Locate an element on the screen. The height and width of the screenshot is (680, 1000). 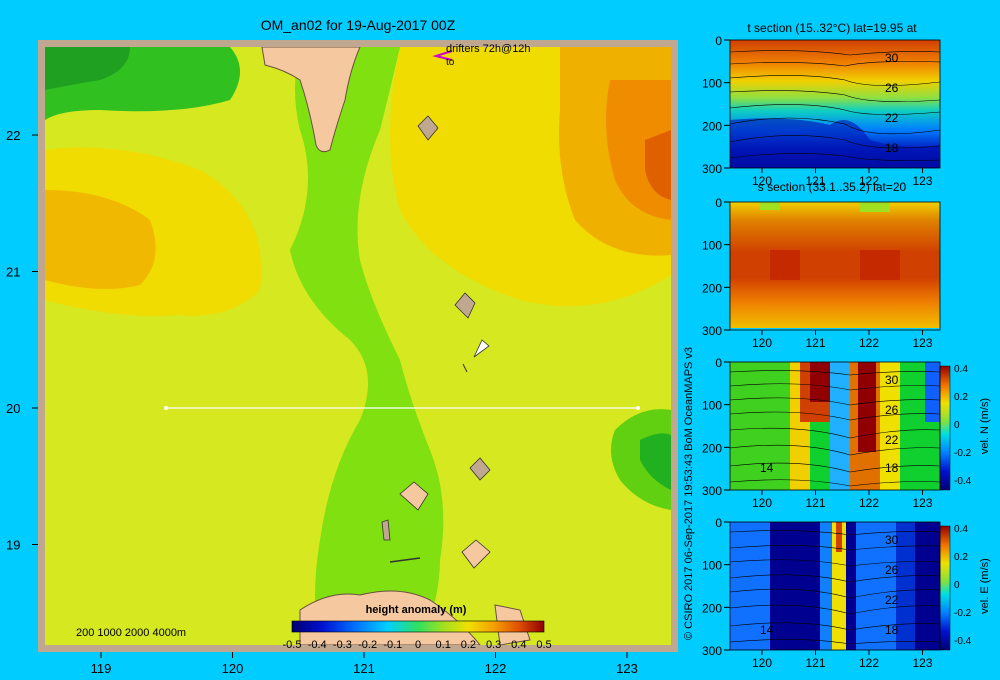
temperature-section-panel: t section (15..32°C) lat=19.95 at is located at coordinates (835, 94).